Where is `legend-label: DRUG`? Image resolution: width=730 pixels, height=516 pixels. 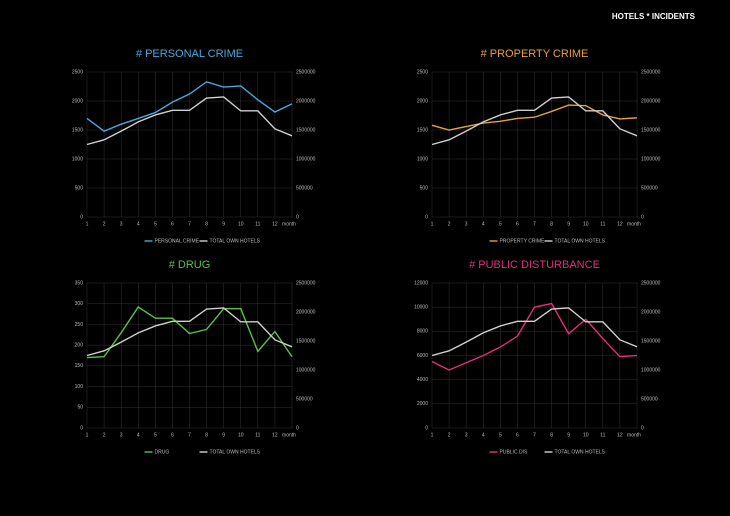 legend-label: DRUG is located at coordinates (162, 452).